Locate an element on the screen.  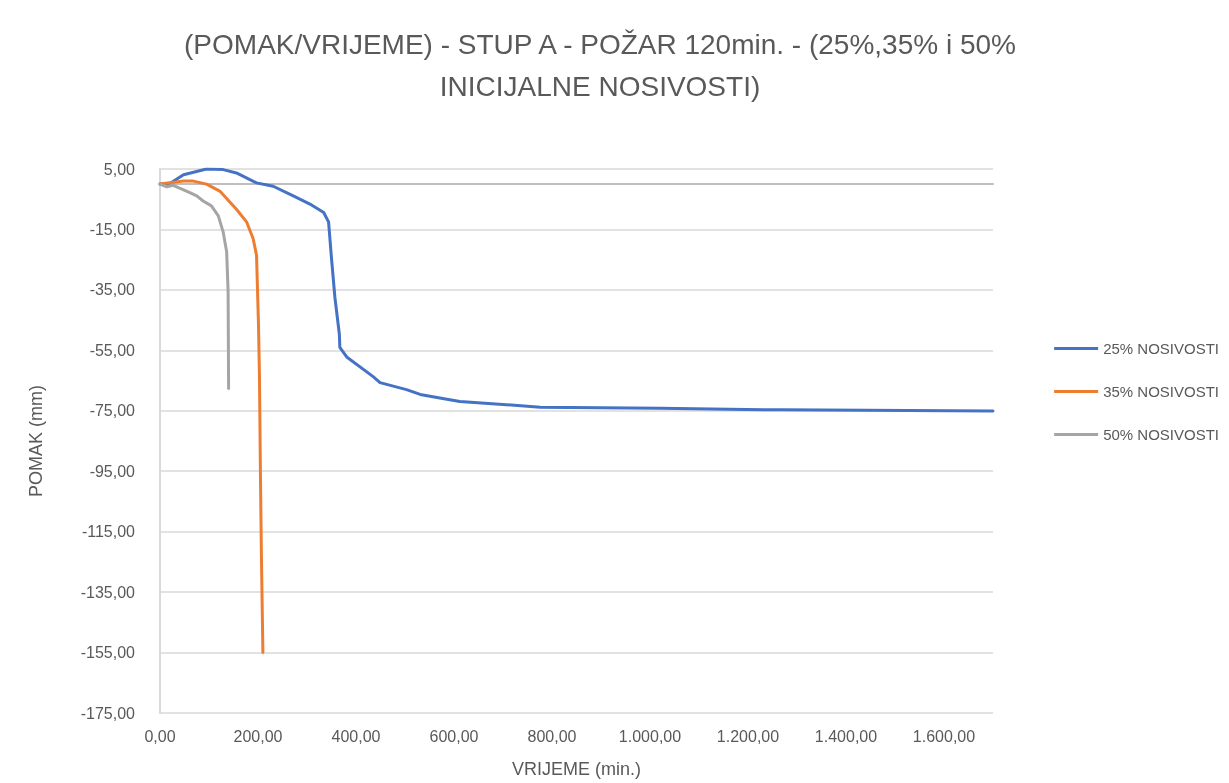
y-tick-label: -175,00 is located at coordinates (108, 713).